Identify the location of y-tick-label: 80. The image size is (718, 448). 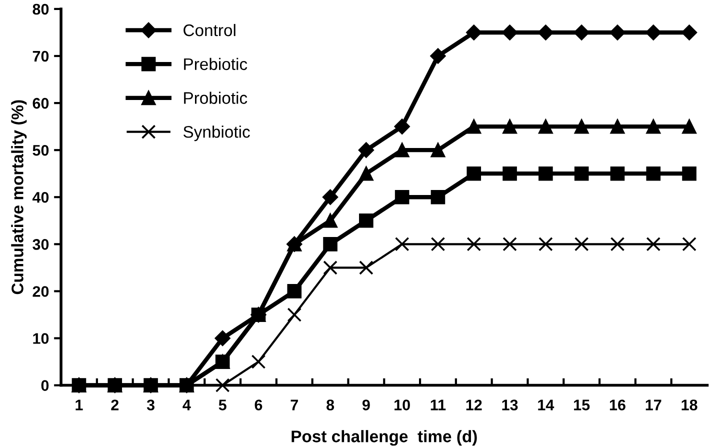
(40, 9).